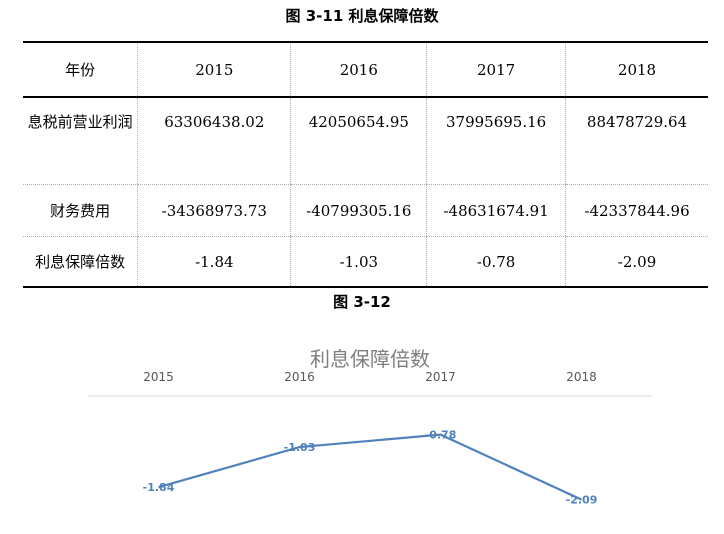 This screenshot has width=724, height=534. Describe the element at coordinates (80, 262) in the screenshot. I see `row-label-interest-coverage: 利息保障倍数` at that location.